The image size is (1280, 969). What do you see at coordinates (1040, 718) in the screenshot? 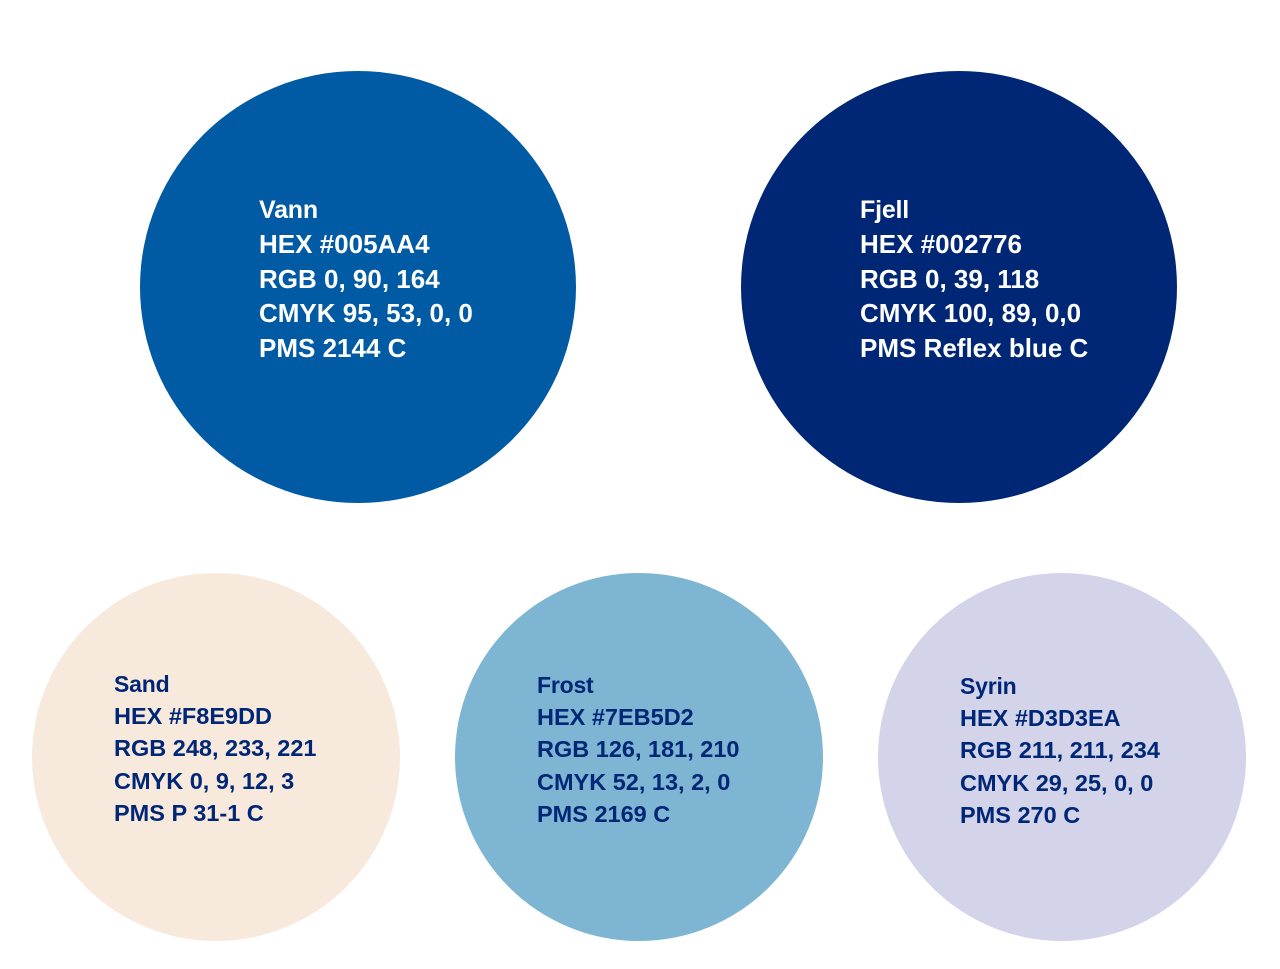
I see `hex-value: HEX #D3D3EA` at bounding box center [1040, 718].